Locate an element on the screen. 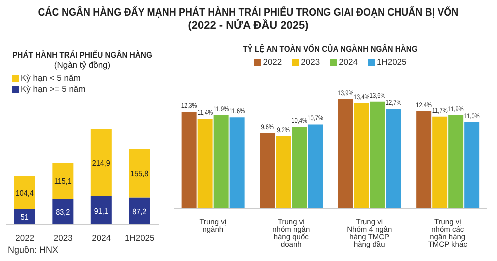 This screenshot has height=261, width=497. data-label: 51 is located at coordinates (24, 217).